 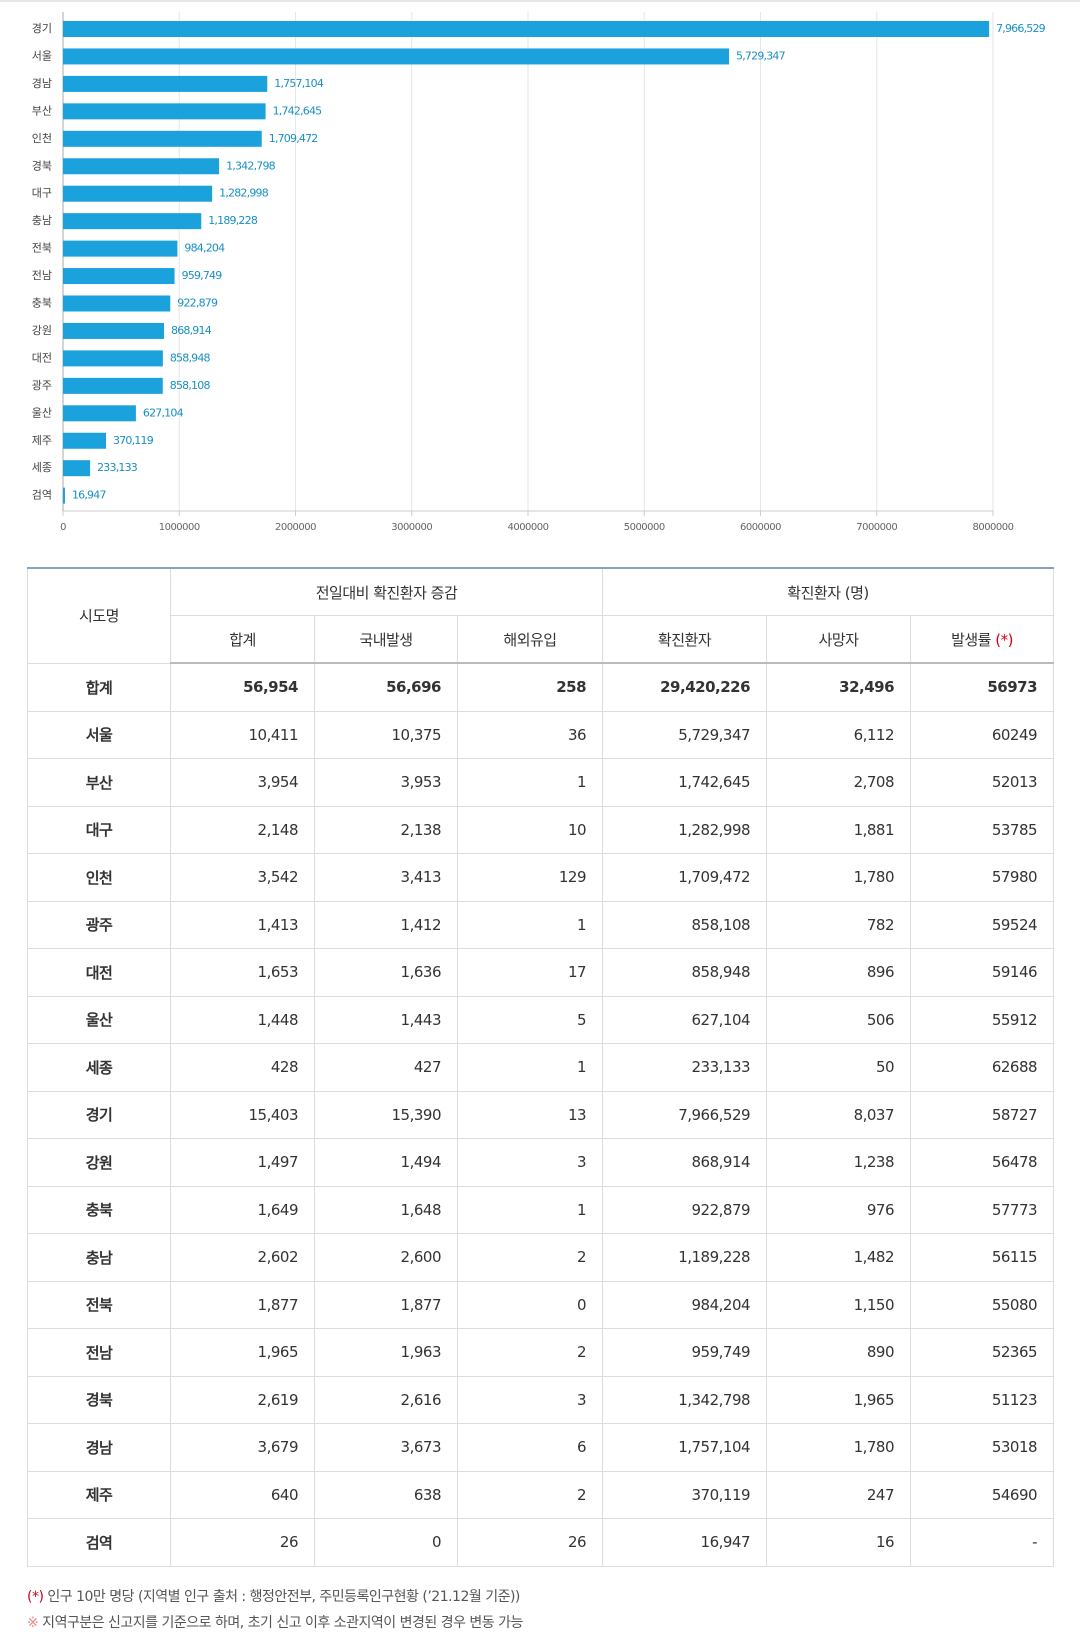 What do you see at coordinates (99, 1352) in the screenshot?
I see `table-cell: 전남` at bounding box center [99, 1352].